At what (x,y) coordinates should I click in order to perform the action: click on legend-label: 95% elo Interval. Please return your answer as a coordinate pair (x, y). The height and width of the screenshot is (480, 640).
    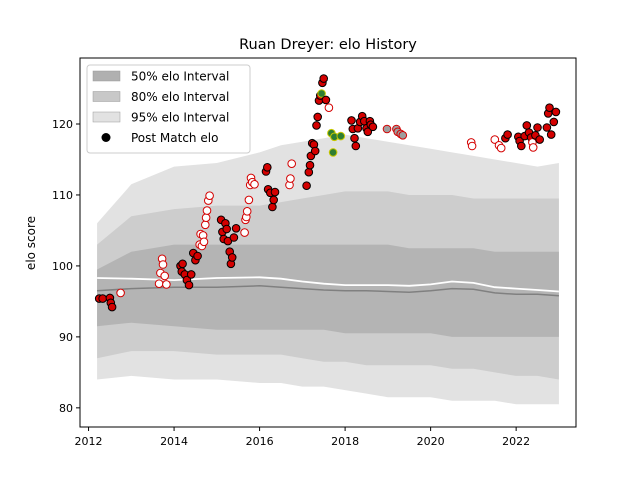
    Looking at the image, I should click on (180, 118).